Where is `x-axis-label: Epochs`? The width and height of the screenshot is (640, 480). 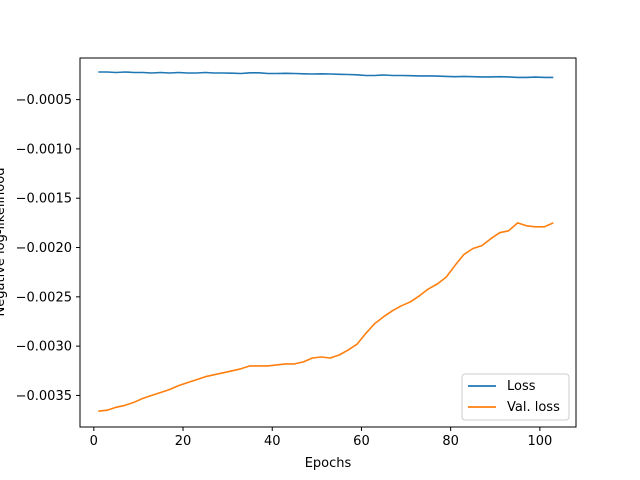
x-axis-label: Epochs is located at coordinates (328, 463).